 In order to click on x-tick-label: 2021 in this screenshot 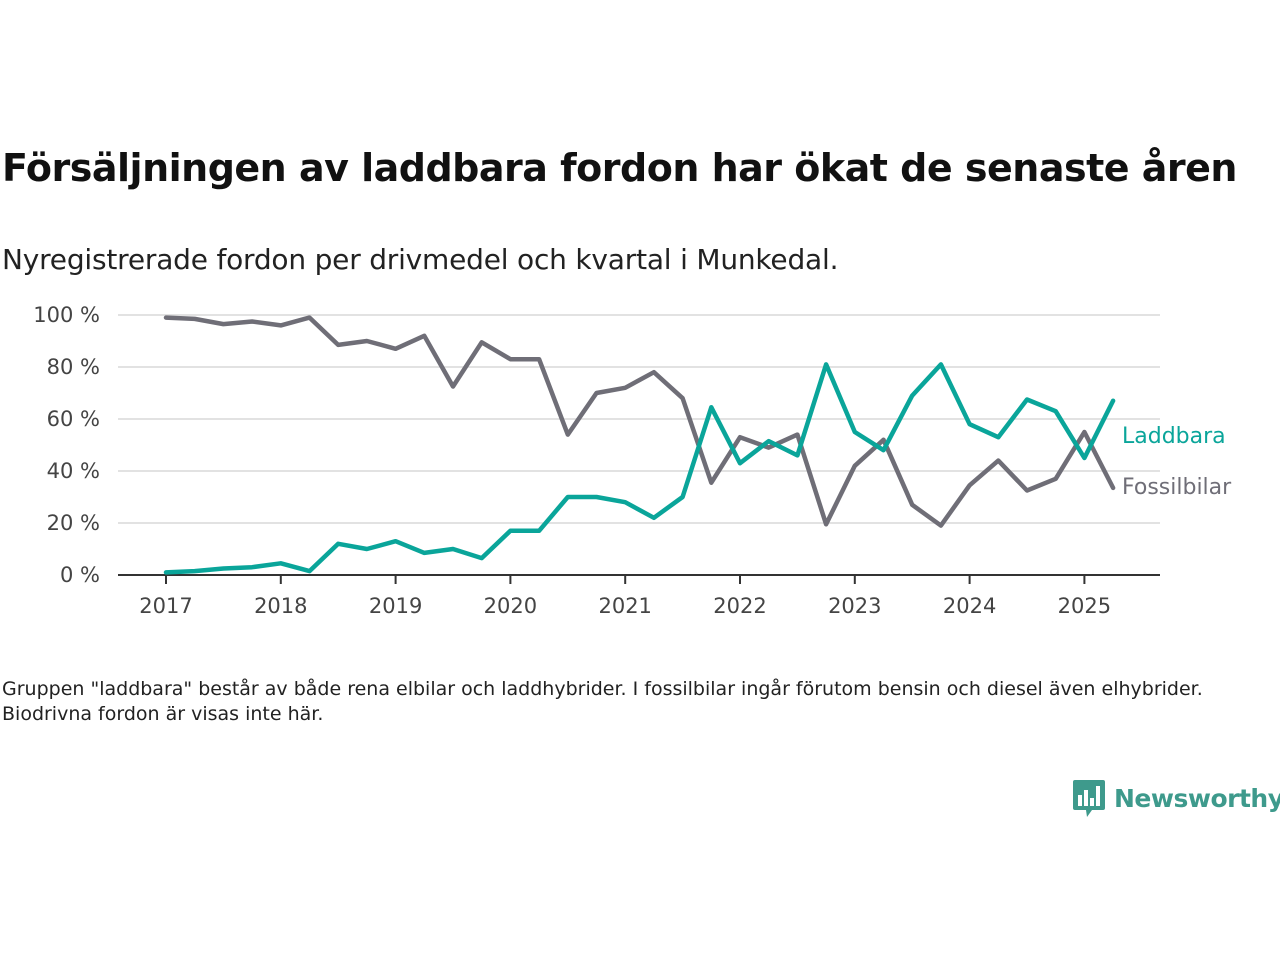, I will do `click(624, 606)`.